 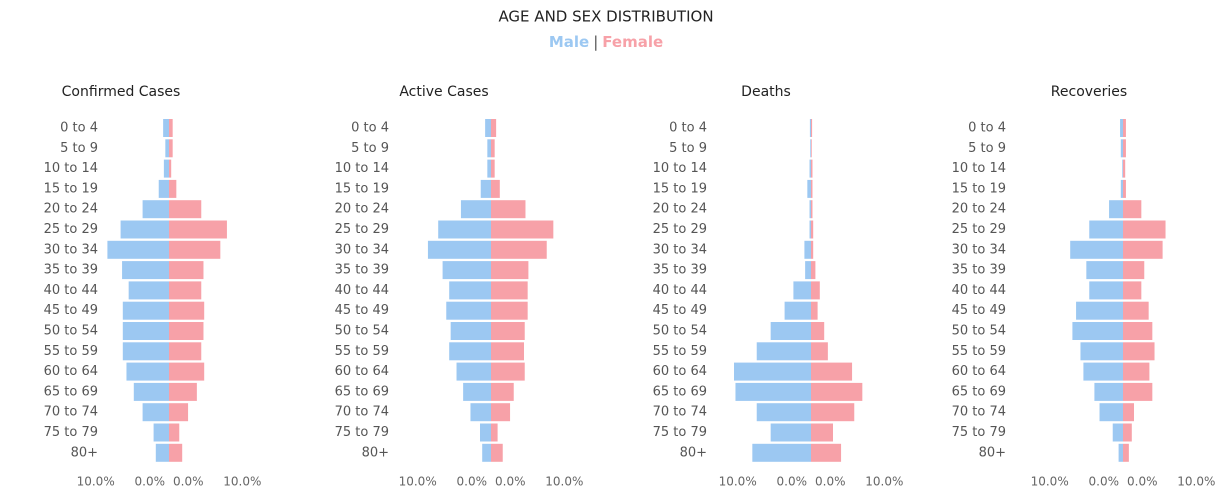 What do you see at coordinates (569, 42) in the screenshot?
I see `legend-male: Male` at bounding box center [569, 42].